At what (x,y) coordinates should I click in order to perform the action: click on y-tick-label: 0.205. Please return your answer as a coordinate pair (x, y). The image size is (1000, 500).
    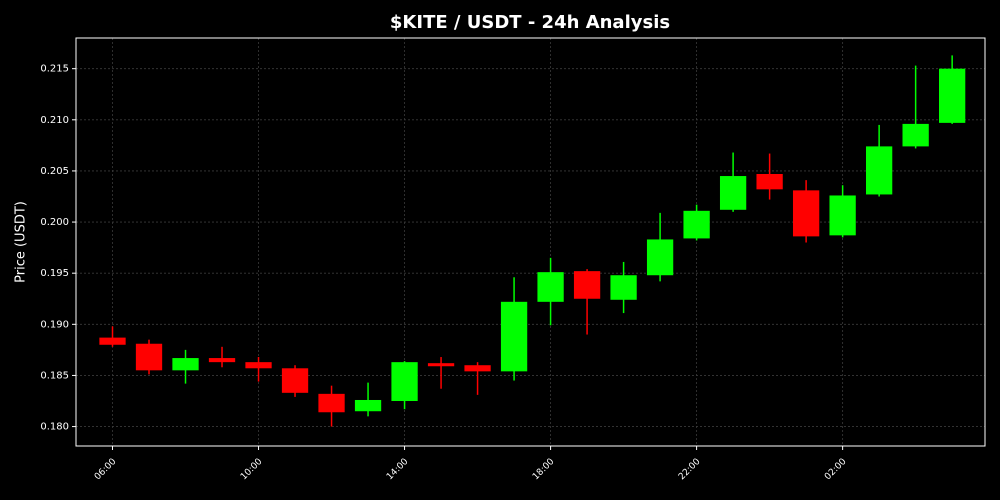
    Looking at the image, I should click on (54, 171).